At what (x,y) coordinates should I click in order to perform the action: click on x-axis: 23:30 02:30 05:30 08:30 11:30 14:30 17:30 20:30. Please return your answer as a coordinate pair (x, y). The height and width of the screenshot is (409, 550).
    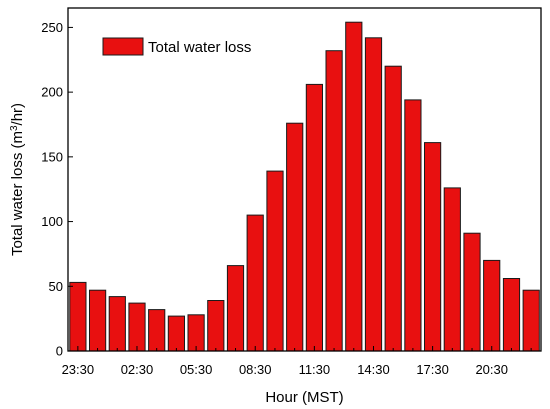
    Looking at the image, I should click on (297, 361).